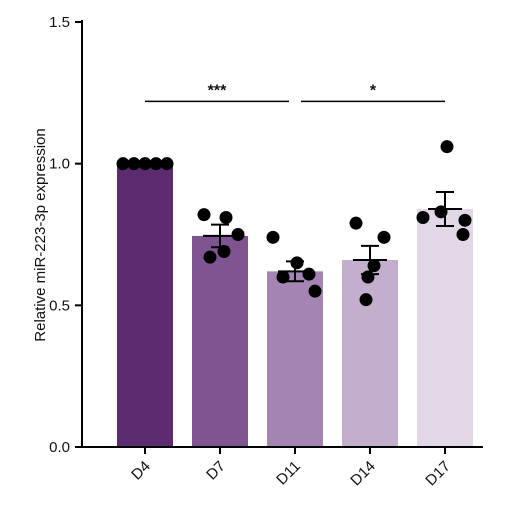 The width and height of the screenshot is (520, 508). I want to click on bar-d4, so click(145, 305).